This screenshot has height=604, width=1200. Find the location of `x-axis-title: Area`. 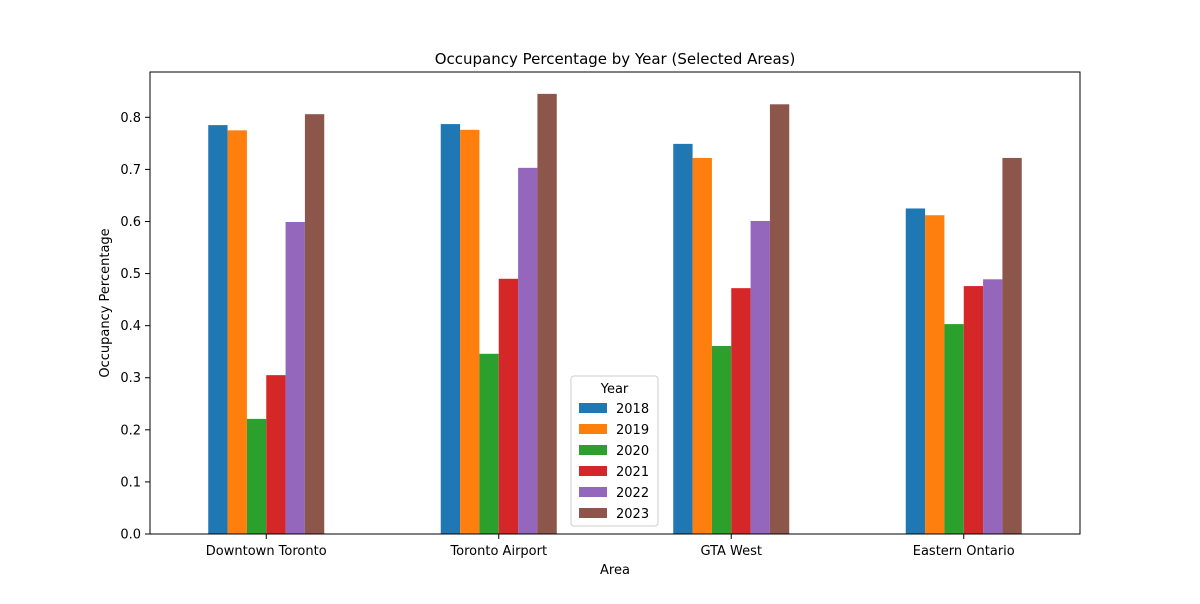

x-axis-title: Area is located at coordinates (615, 570).